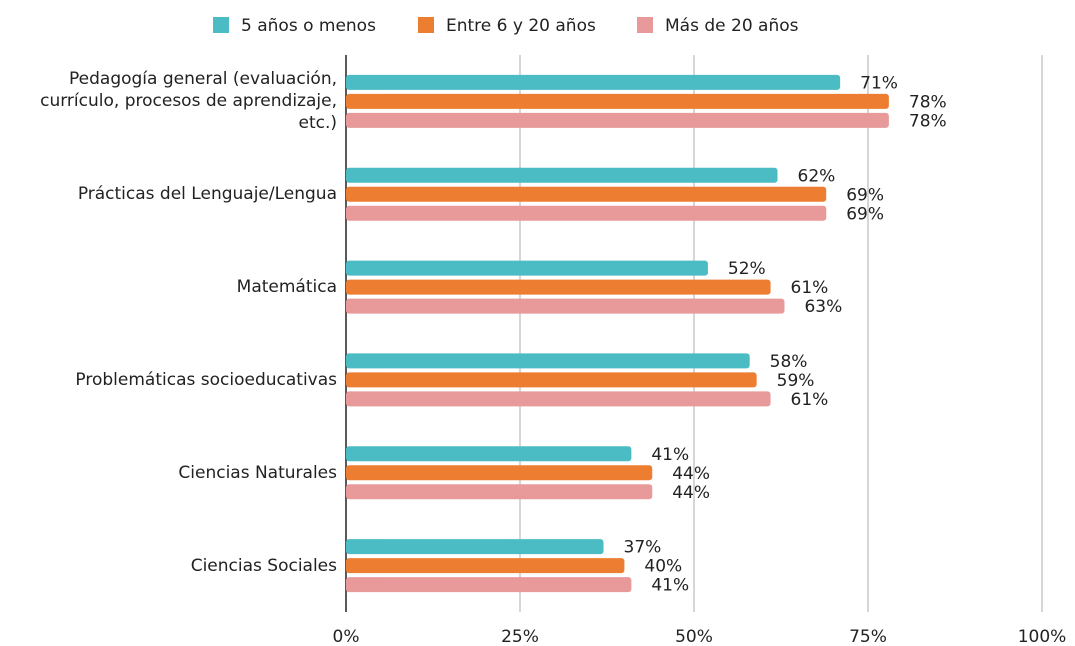 Image resolution: width=1075 pixels, height=646 pixels. What do you see at coordinates (817, 176) in the screenshot?
I see `value-label: 62%` at bounding box center [817, 176].